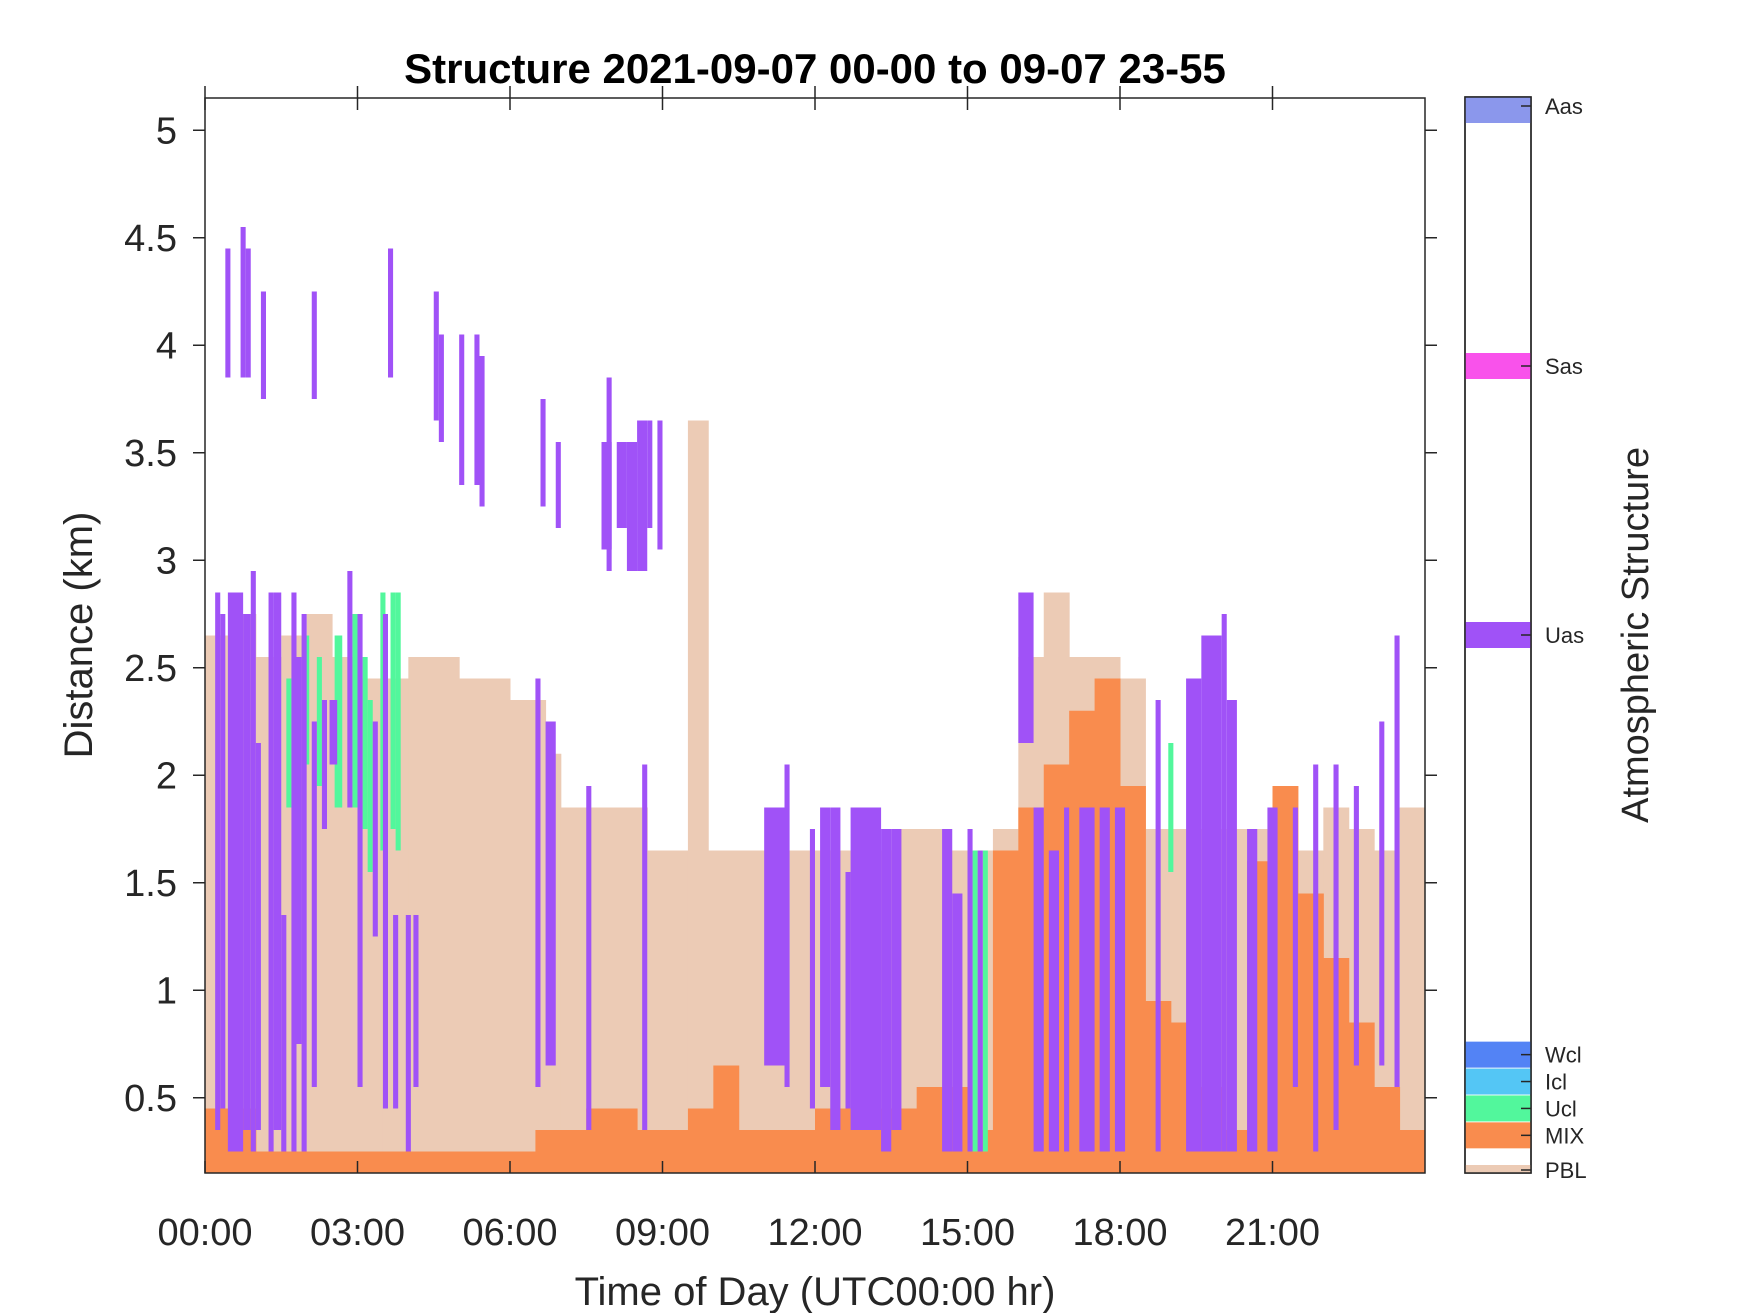 This screenshot has width=1750, height=1313. What do you see at coordinates (166, 346) in the screenshot?
I see `y-tick-label: 4` at bounding box center [166, 346].